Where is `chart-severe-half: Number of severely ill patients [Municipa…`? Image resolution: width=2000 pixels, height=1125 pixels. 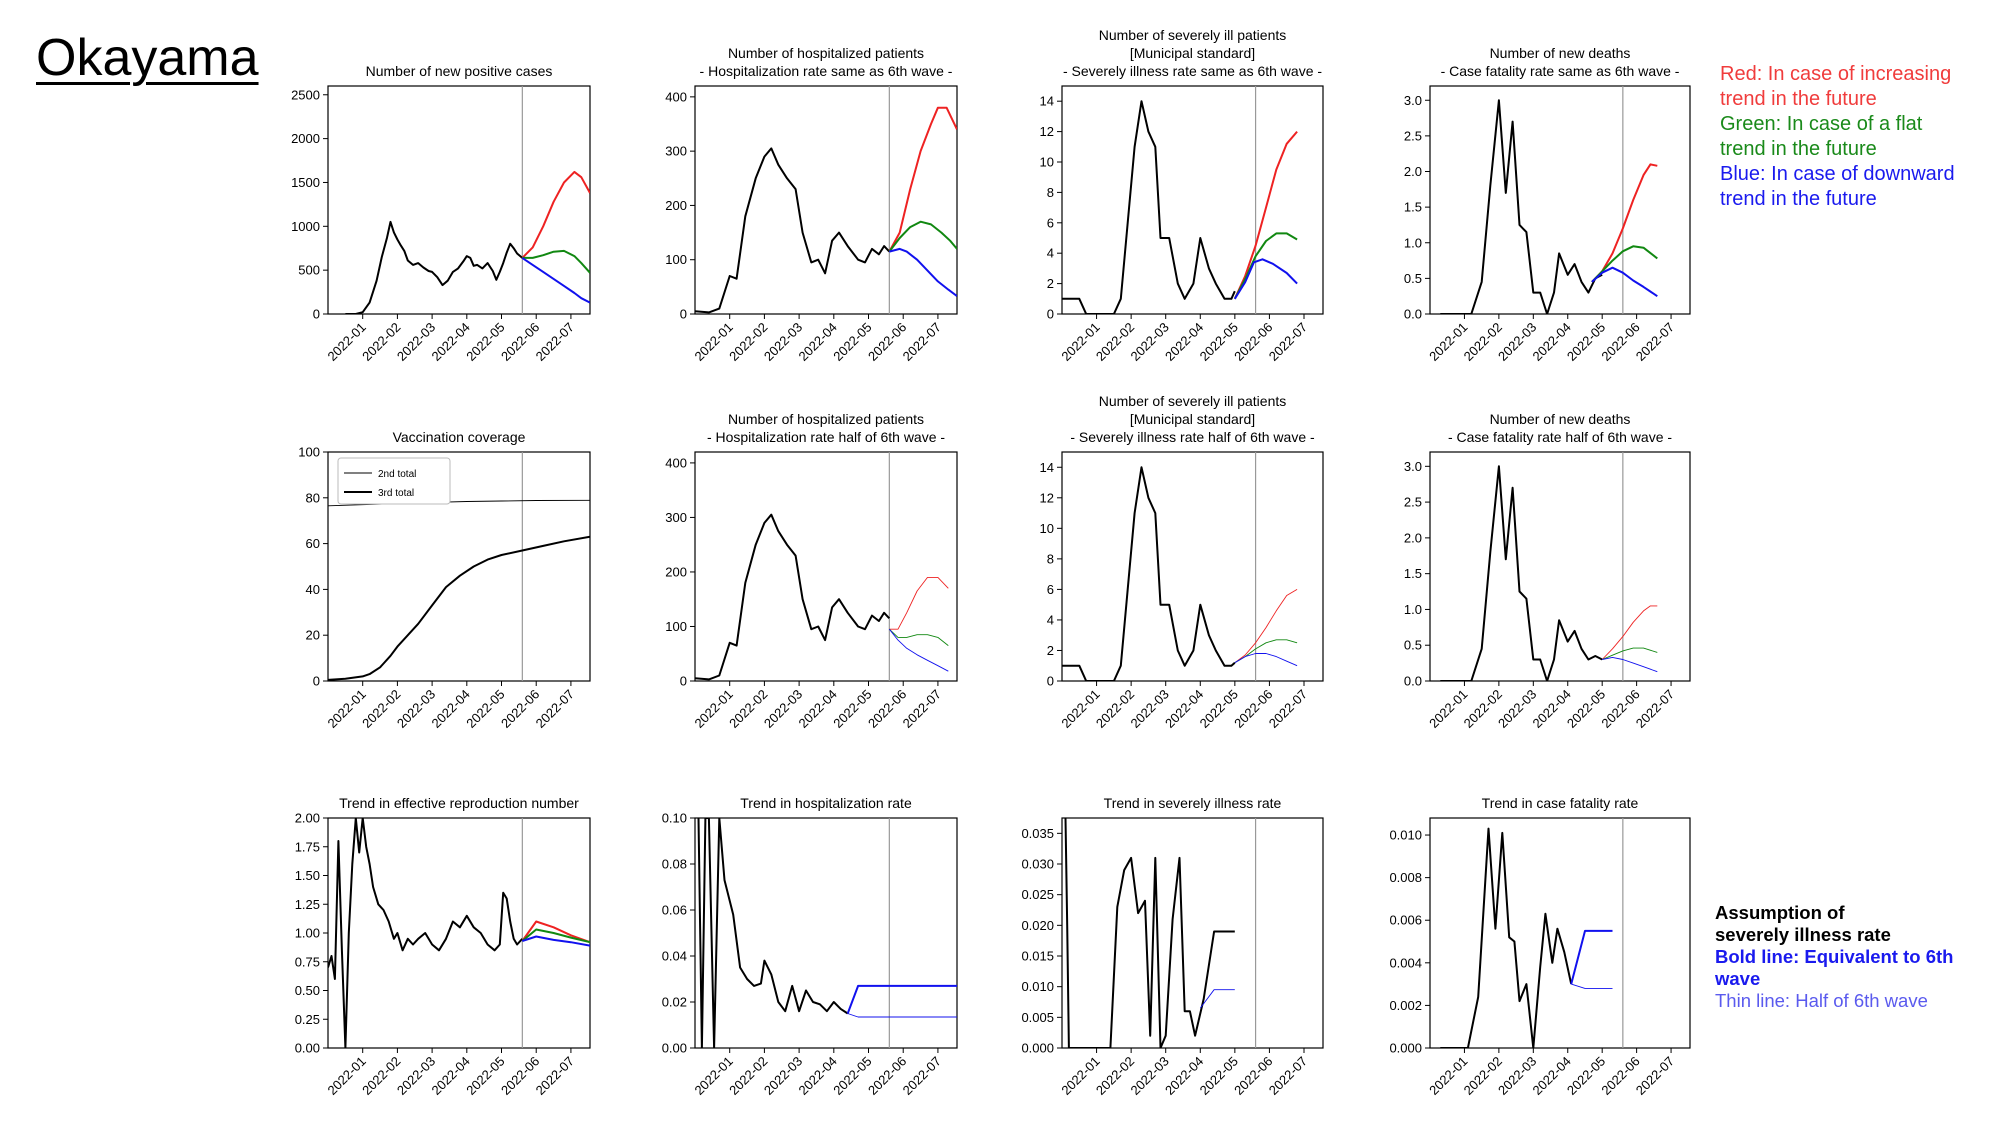
chart-severe-half: Number of severely ill patients [Municipa… is located at coordinates (1182, 562).